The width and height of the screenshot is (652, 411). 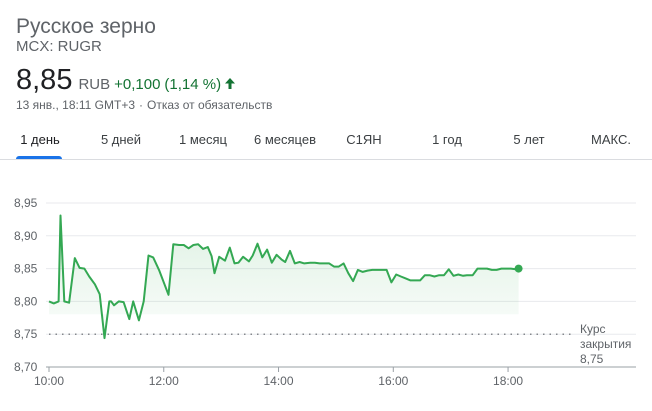 What do you see at coordinates (193, 84) in the screenshot?
I see `price-change-percent: (1,14 %)` at bounding box center [193, 84].